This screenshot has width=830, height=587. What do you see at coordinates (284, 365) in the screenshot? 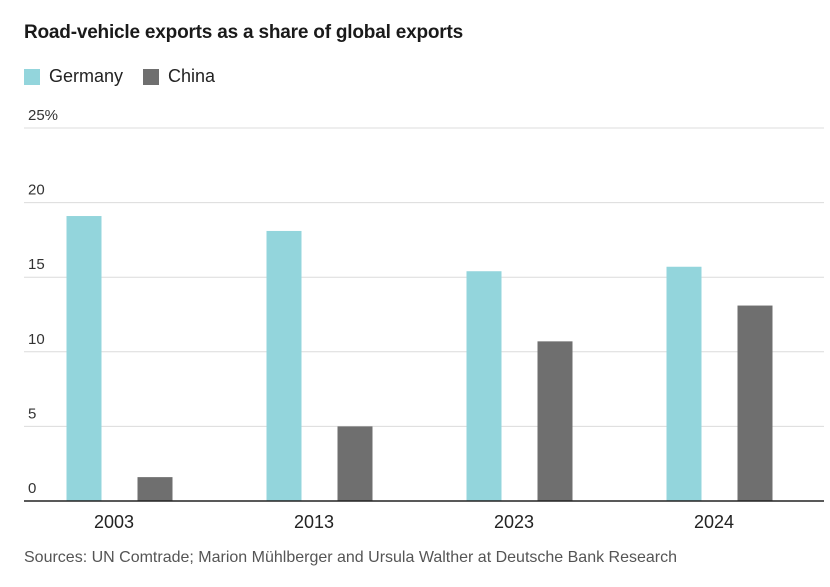
I see `bar-germany-2013` at bounding box center [284, 365].